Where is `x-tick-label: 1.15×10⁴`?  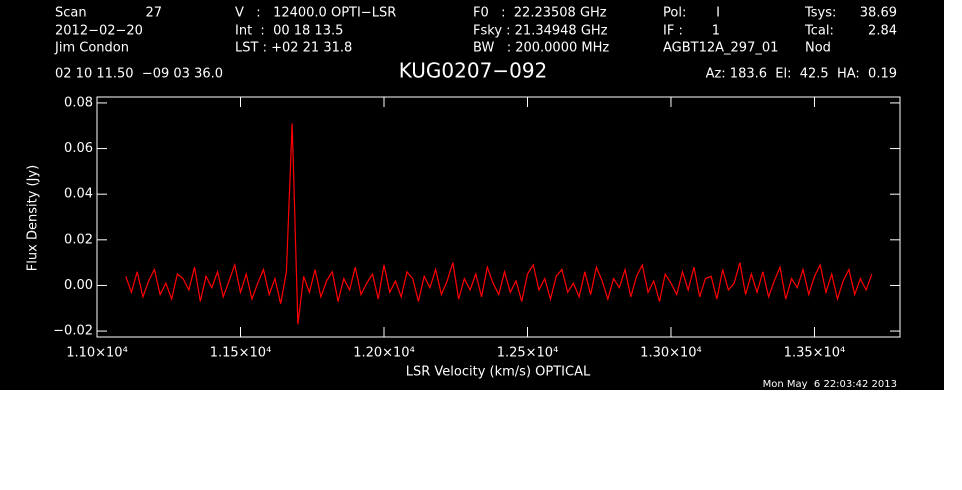 x-tick-label: 1.15×10⁴ is located at coordinates (241, 353).